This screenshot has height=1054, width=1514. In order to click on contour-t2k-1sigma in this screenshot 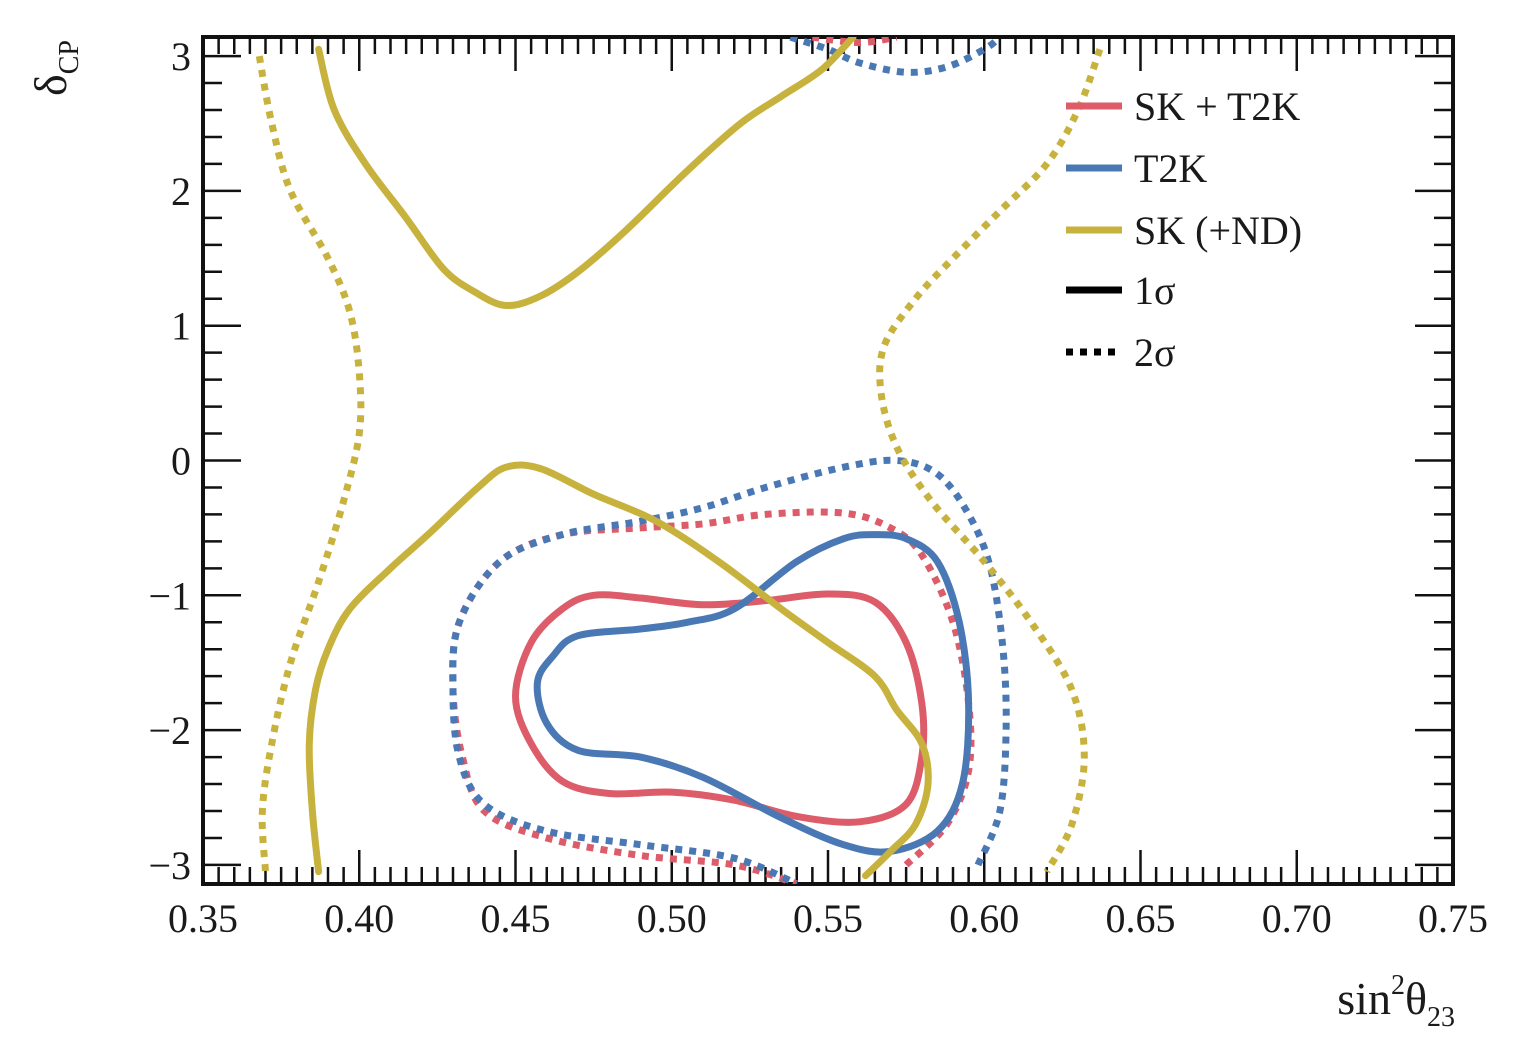, I will do `click(753, 693)`.